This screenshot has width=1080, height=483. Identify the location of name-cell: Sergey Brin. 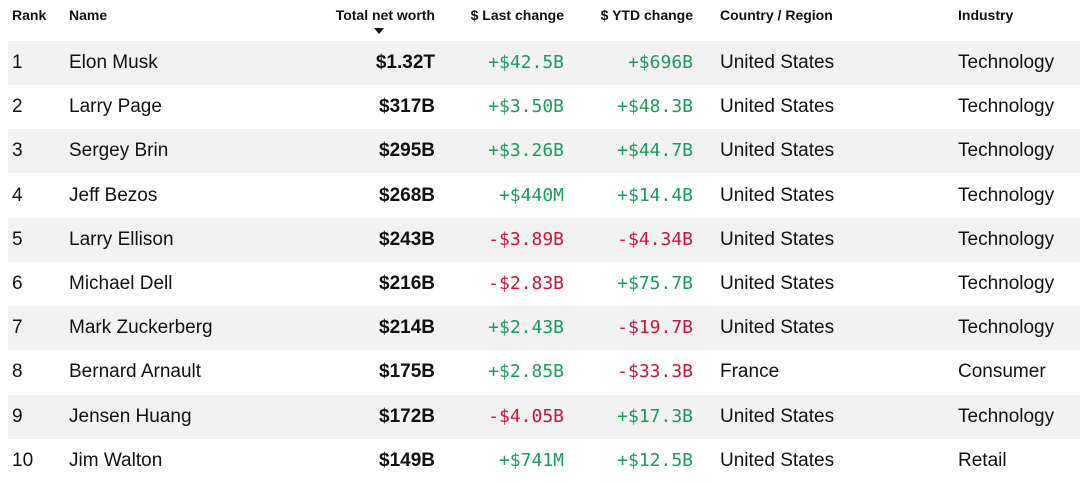
(119, 151).